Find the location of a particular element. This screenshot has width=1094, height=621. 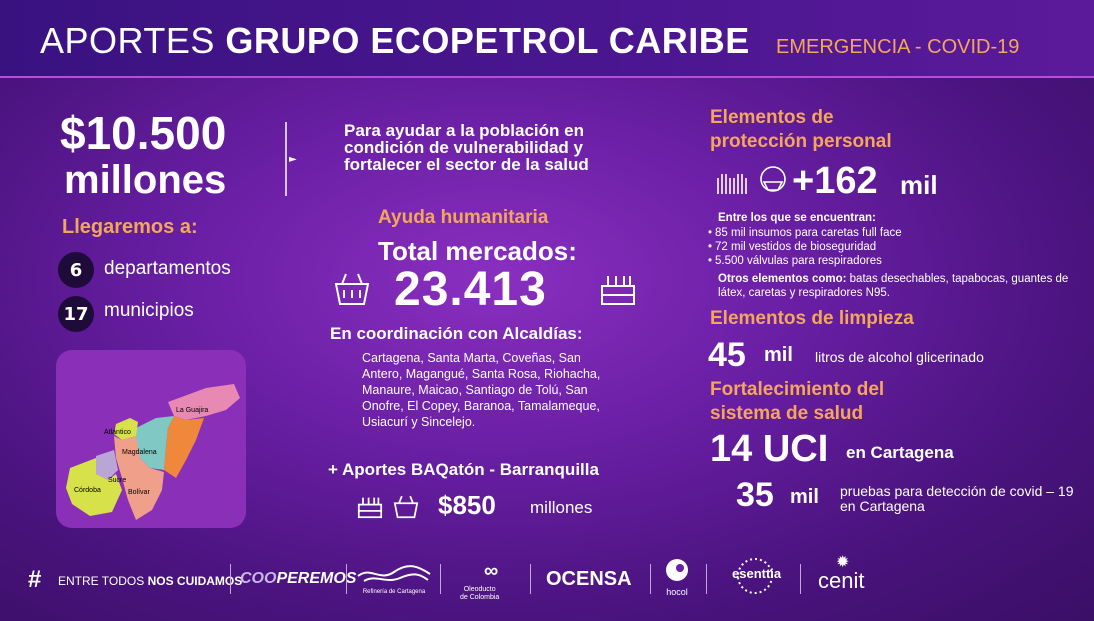

map-label-magdalena: Magdalena is located at coordinates (139, 452).